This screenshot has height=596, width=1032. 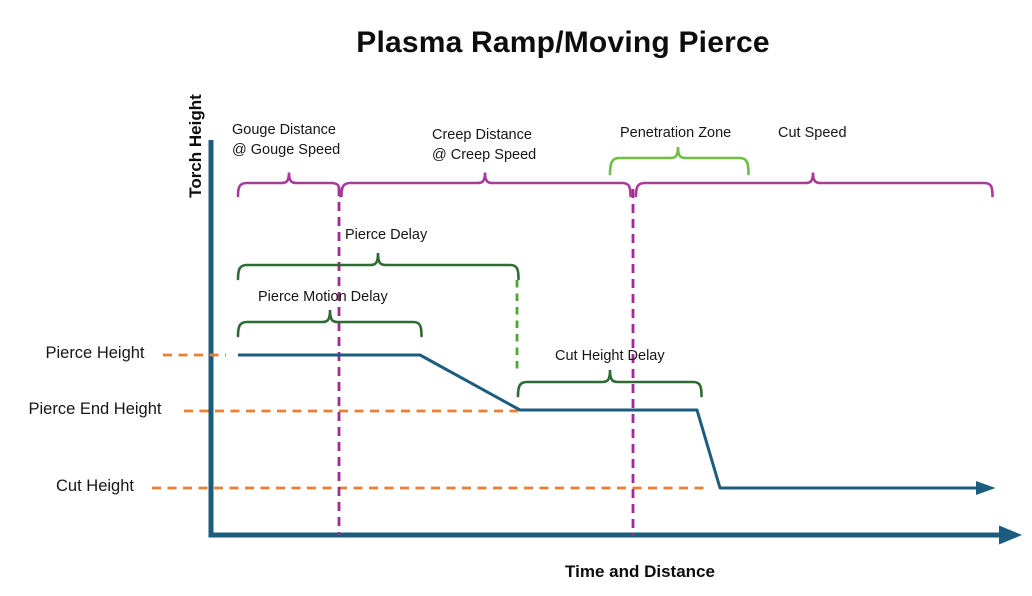 What do you see at coordinates (329, 323) in the screenshot?
I see `pierce-motion-delay-brace` at bounding box center [329, 323].